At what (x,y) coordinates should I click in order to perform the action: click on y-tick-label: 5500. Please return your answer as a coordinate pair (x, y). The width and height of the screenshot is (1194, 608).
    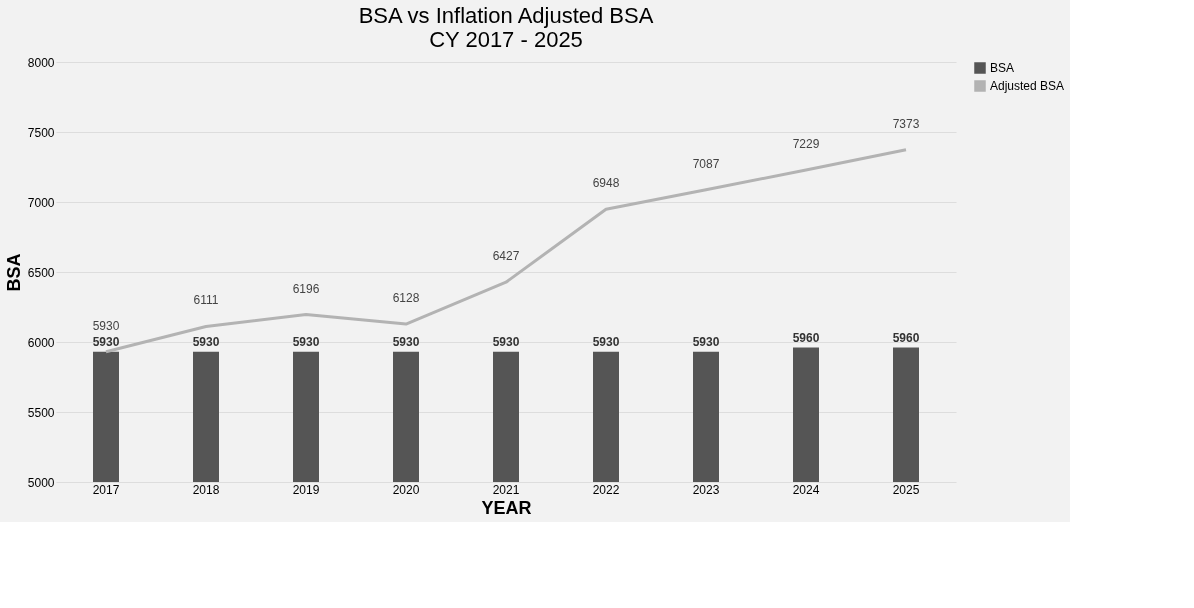
    Looking at the image, I should click on (41, 412).